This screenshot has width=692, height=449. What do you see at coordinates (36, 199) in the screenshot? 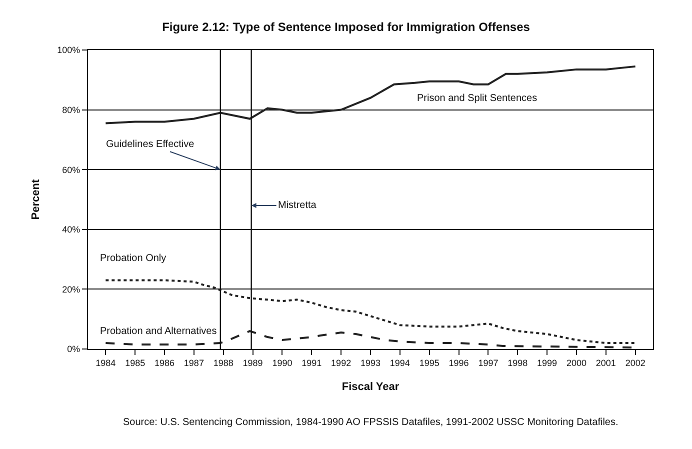
I see `y-axis-title: Percent` at bounding box center [36, 199].